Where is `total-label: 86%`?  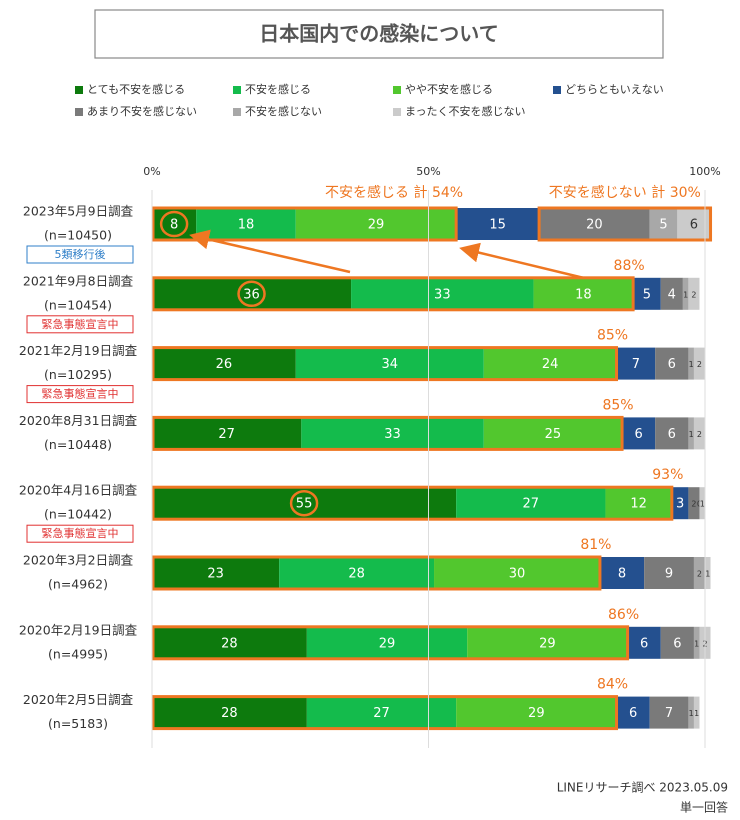
total-label: 86% is located at coordinates (623, 615).